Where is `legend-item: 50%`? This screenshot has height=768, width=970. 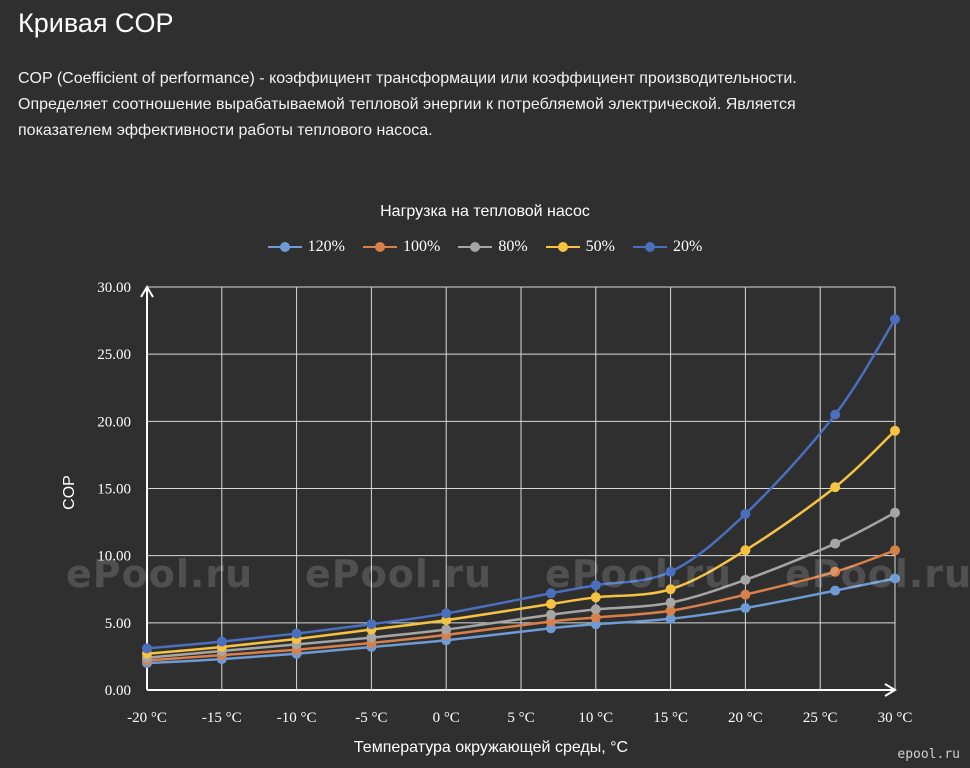
legend-item: 50% is located at coordinates (580, 247).